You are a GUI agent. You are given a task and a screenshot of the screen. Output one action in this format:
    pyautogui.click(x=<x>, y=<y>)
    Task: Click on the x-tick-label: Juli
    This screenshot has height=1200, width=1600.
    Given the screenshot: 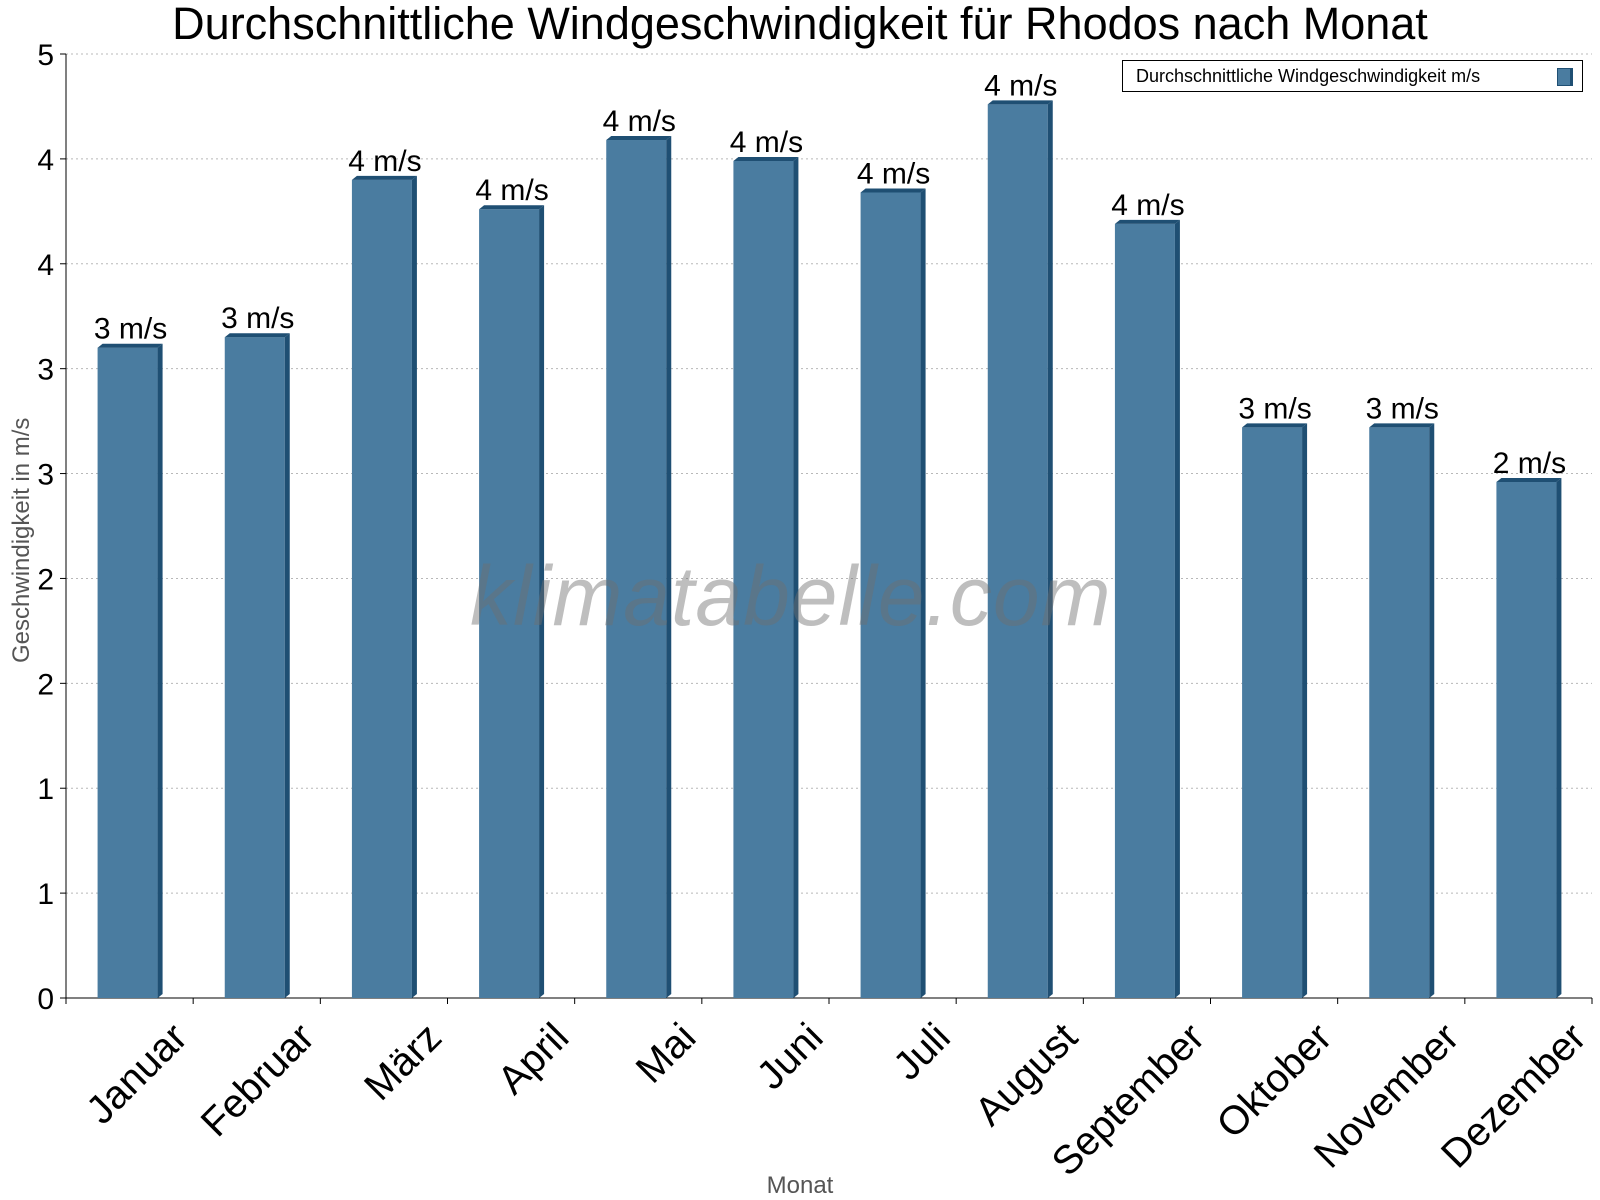 What is the action you would take?
    pyautogui.click(x=922, y=1052)
    